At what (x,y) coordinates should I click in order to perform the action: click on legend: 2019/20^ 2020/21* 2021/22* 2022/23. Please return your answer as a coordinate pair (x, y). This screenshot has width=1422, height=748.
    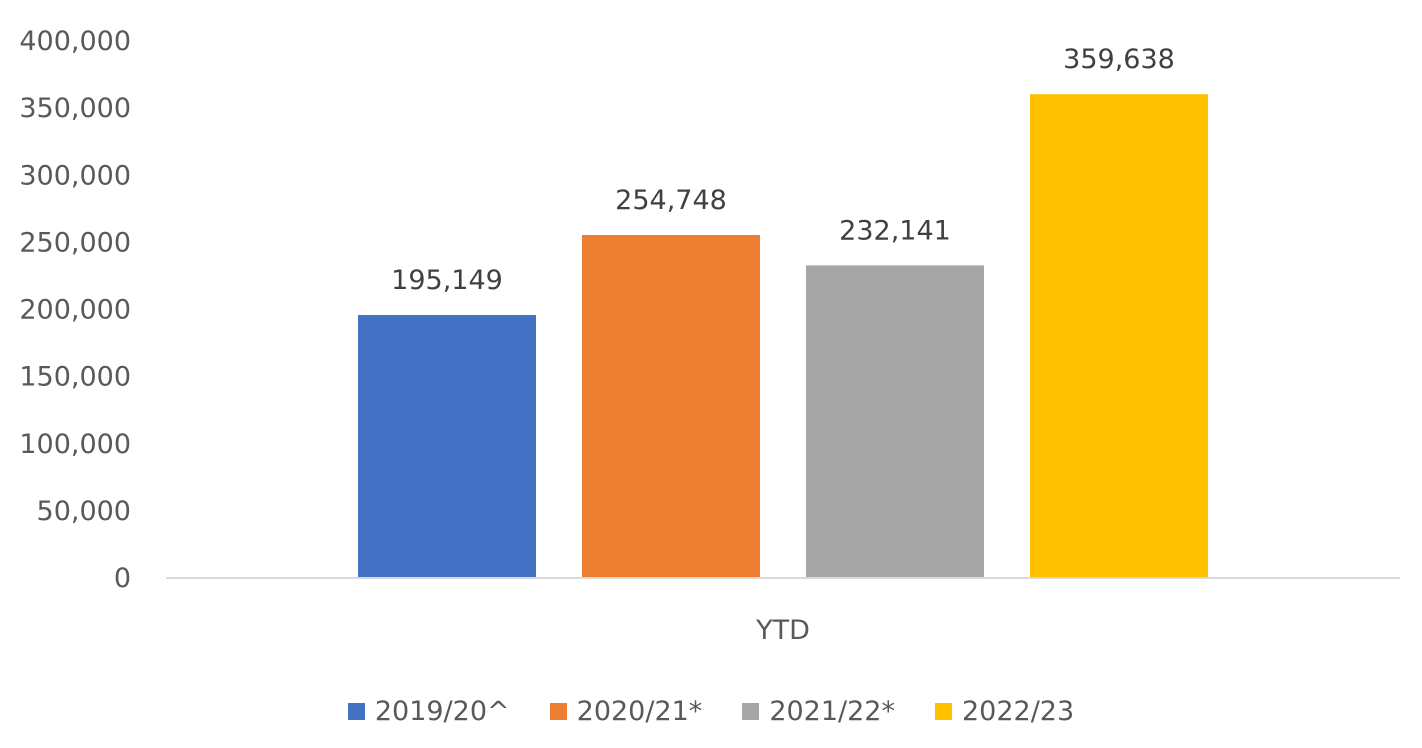
    Looking at the image, I should click on (711, 711).